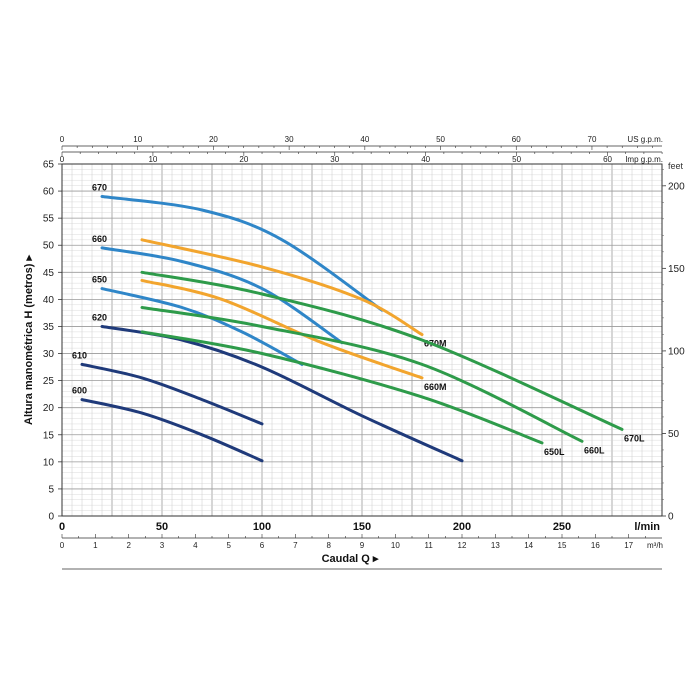  I want to click on m3h-tick-label: 11, so click(429, 545).